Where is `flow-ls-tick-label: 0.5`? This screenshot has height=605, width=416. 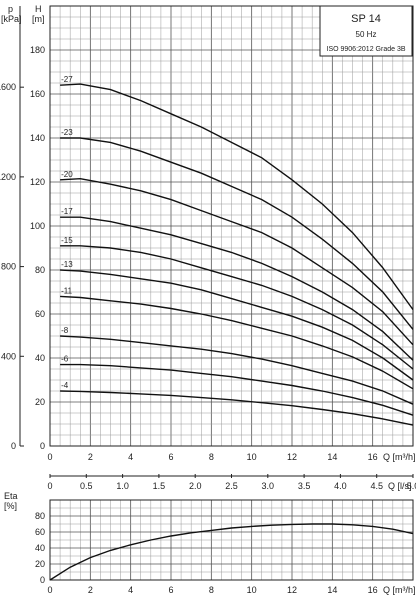 flow-ls-tick-label: 0.5 is located at coordinates (86, 486).